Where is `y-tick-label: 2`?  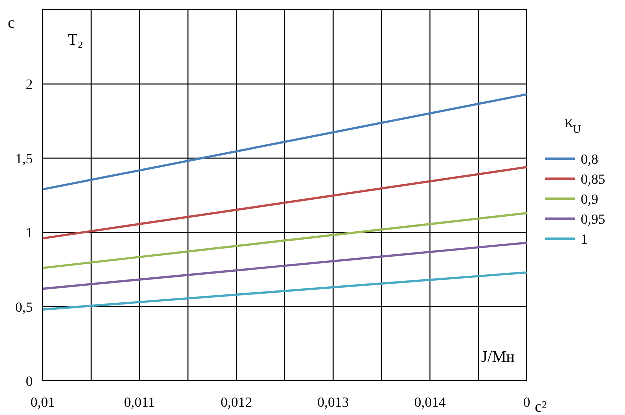 y-tick-label: 2 is located at coordinates (29, 86).